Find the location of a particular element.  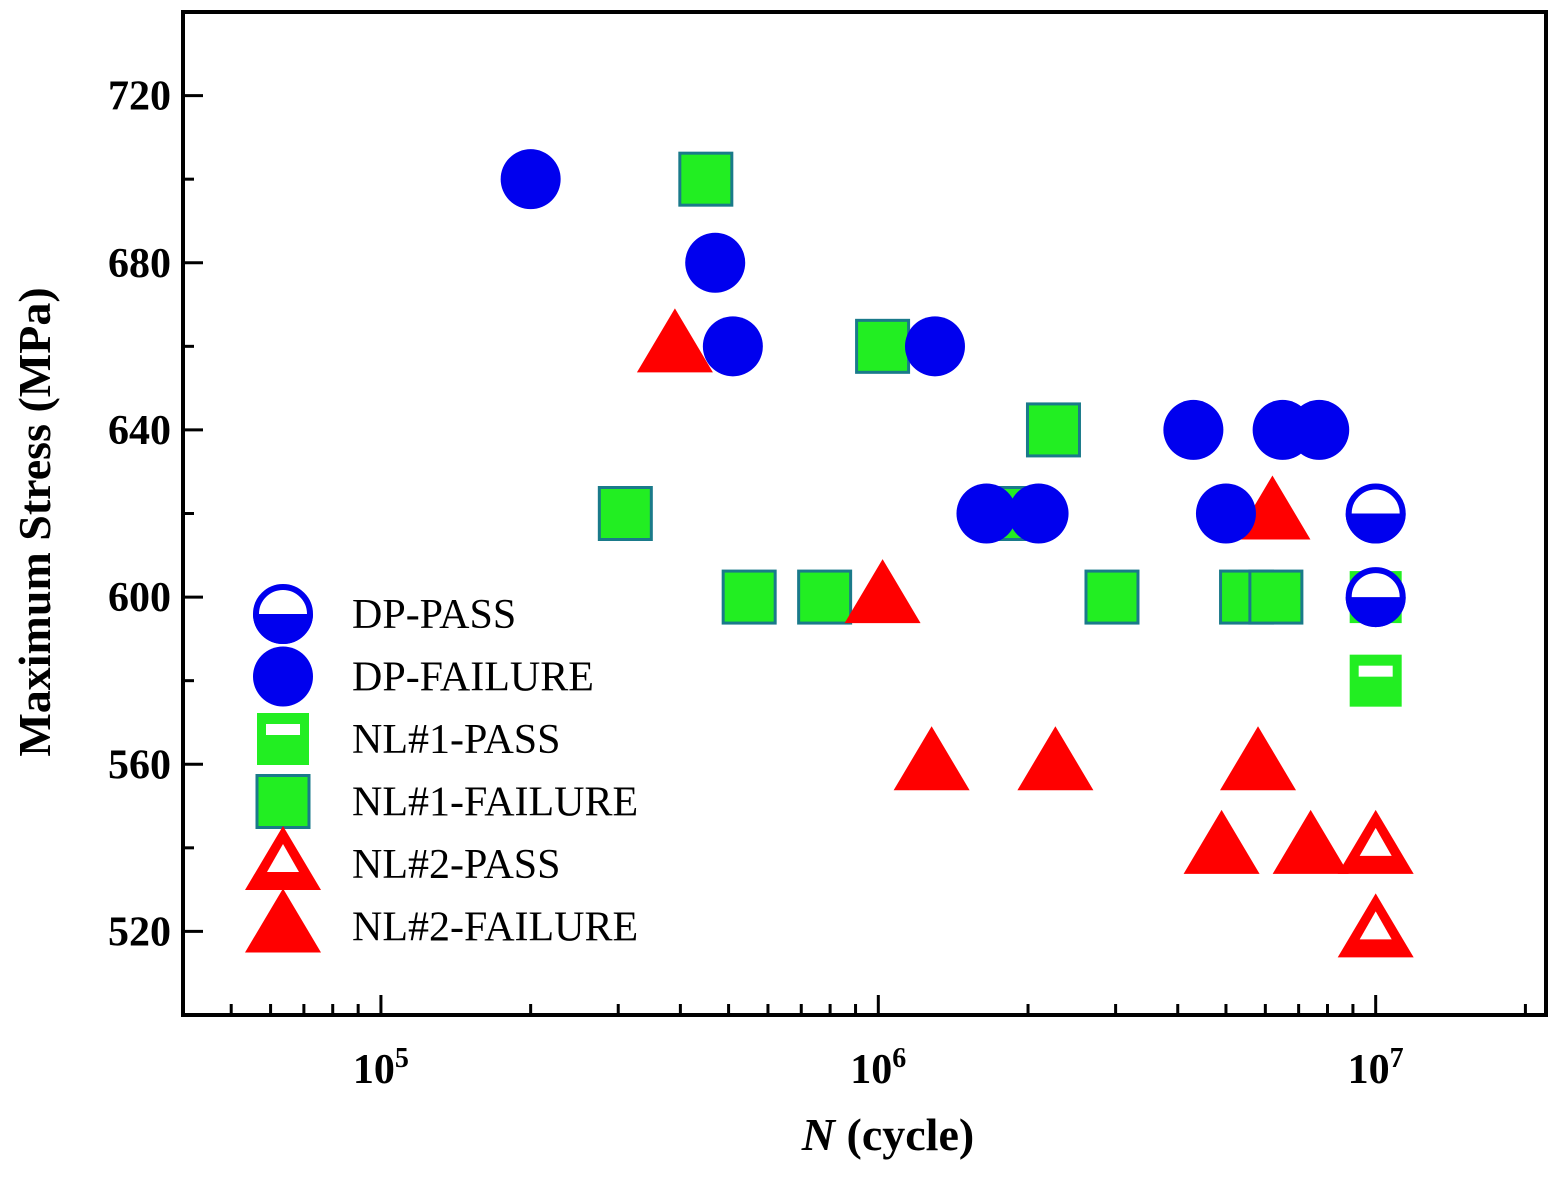

y-tick-label: 720 is located at coordinates (139, 97).